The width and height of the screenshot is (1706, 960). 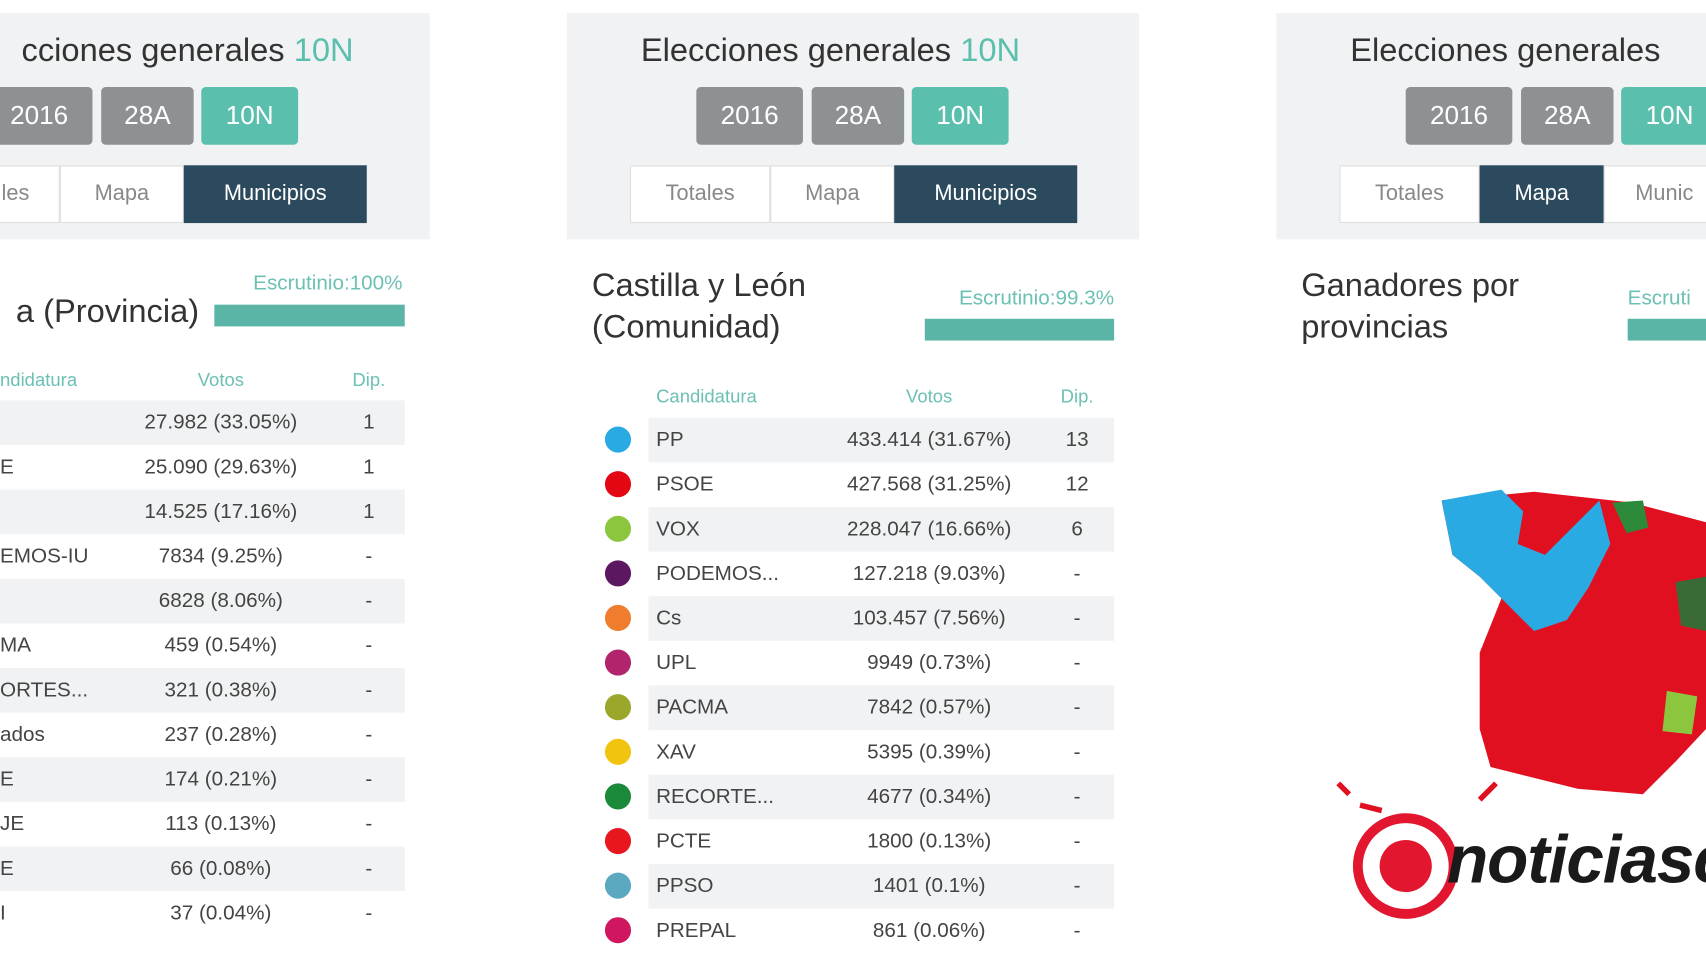 What do you see at coordinates (676, 752) in the screenshot?
I see `party-name: XAV` at bounding box center [676, 752].